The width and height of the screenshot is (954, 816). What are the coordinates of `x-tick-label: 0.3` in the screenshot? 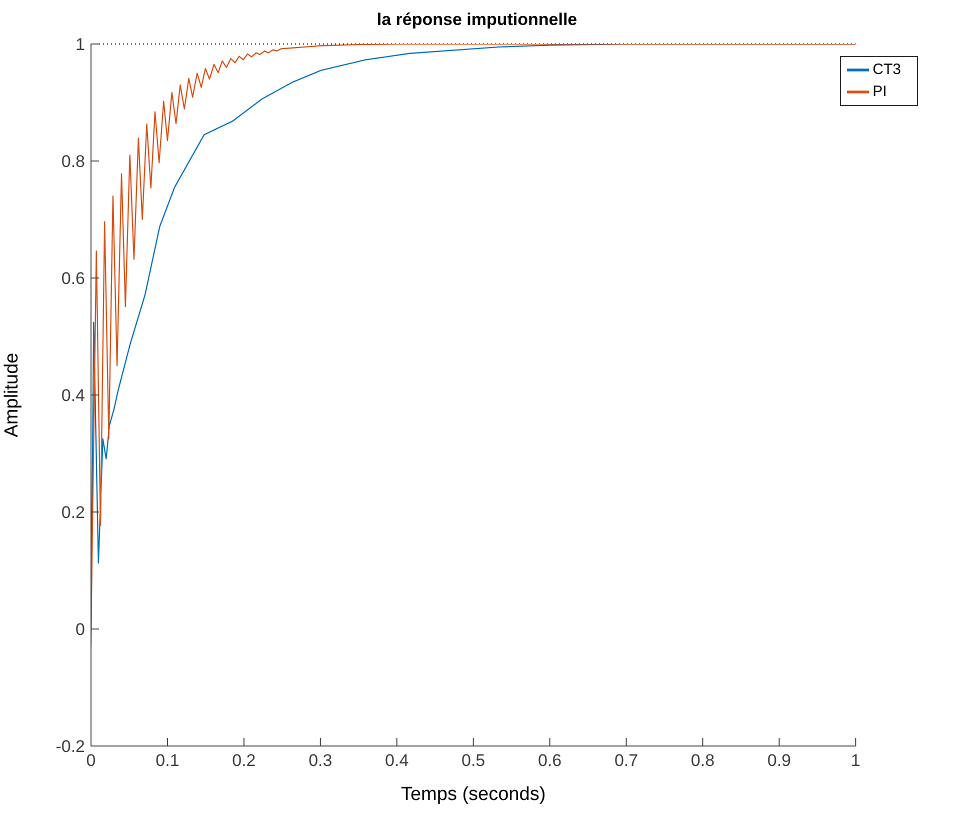 It's located at (320, 760).